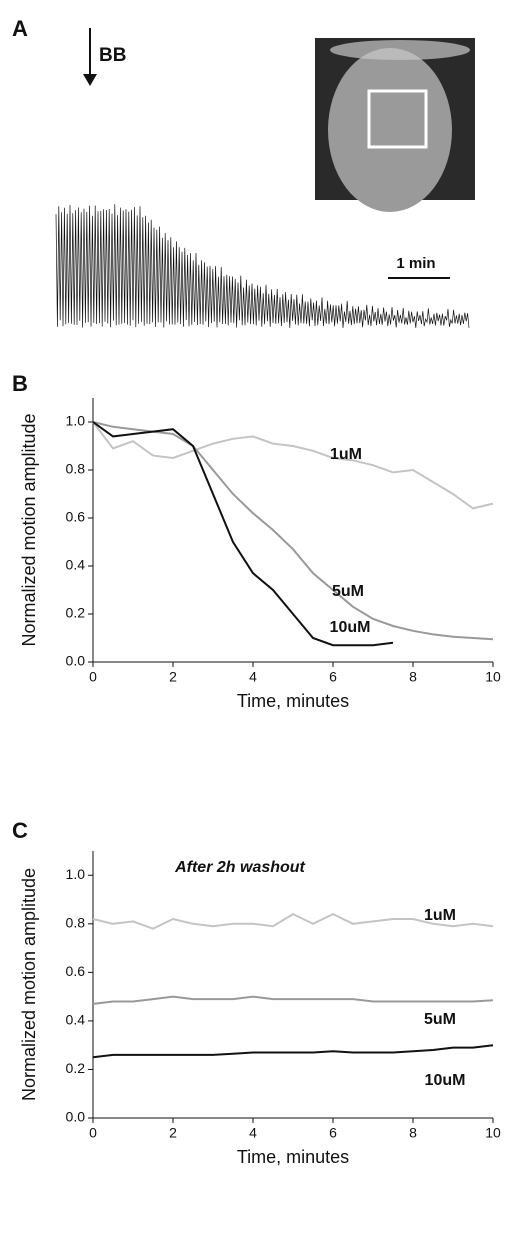 This screenshot has height=1239, width=505. Describe the element at coordinates (20, 383) in the screenshot. I see `panel-label: B` at that location.